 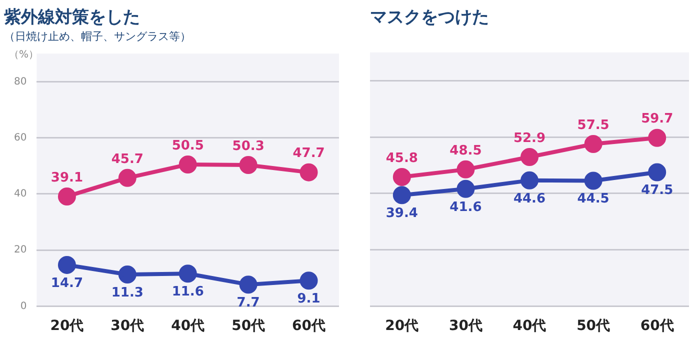 What do you see at coordinates (20, 82) in the screenshot?
I see `y-tick-label: 80` at bounding box center [20, 82].